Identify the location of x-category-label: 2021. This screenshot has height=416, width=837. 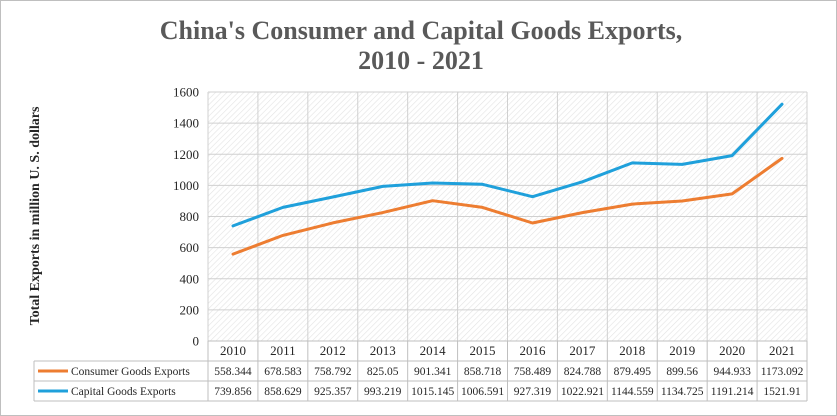
(782, 350).